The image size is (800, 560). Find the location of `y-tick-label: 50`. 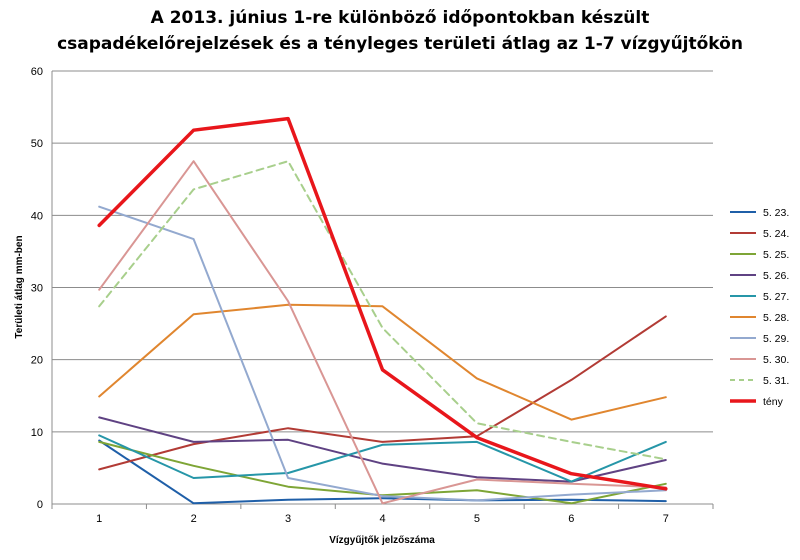

y-tick-label: 50 is located at coordinates (37, 144).